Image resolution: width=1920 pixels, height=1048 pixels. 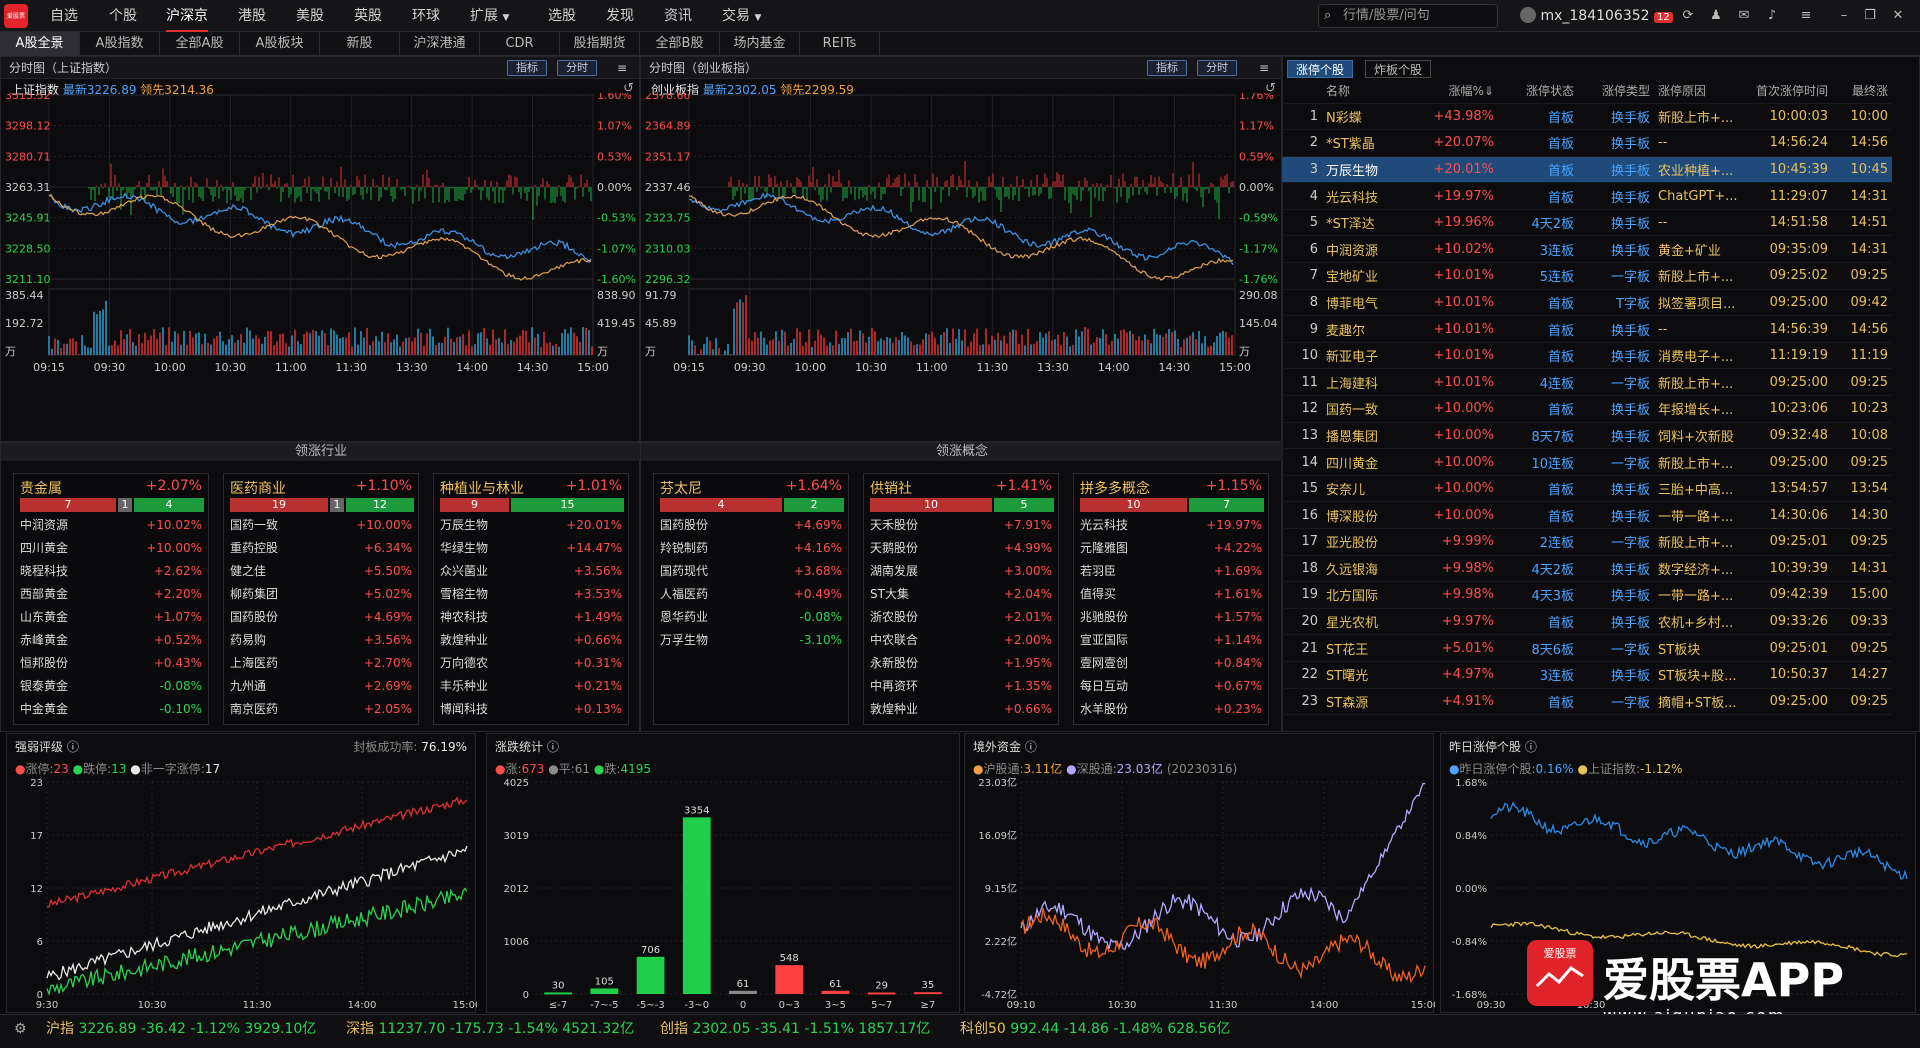 What do you see at coordinates (310, 16) in the screenshot?
I see `nav-meigu: 美股` at bounding box center [310, 16].